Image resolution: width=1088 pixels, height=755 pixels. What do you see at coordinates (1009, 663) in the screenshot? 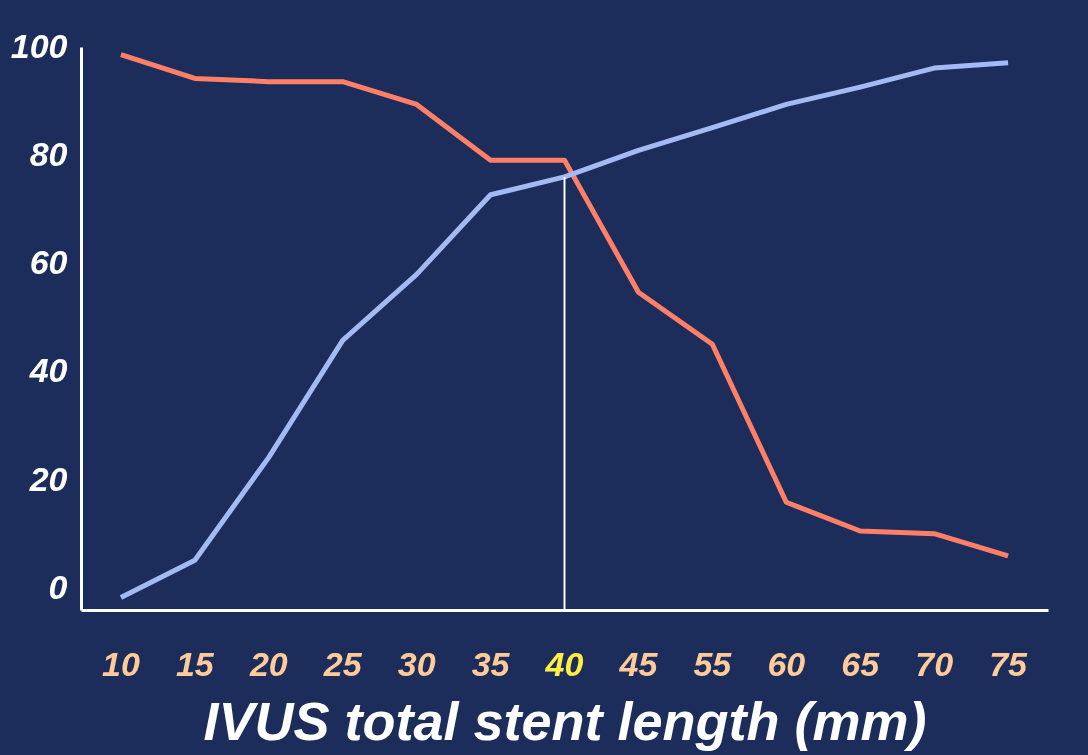
I see `x-tick-label: 75` at bounding box center [1009, 663].